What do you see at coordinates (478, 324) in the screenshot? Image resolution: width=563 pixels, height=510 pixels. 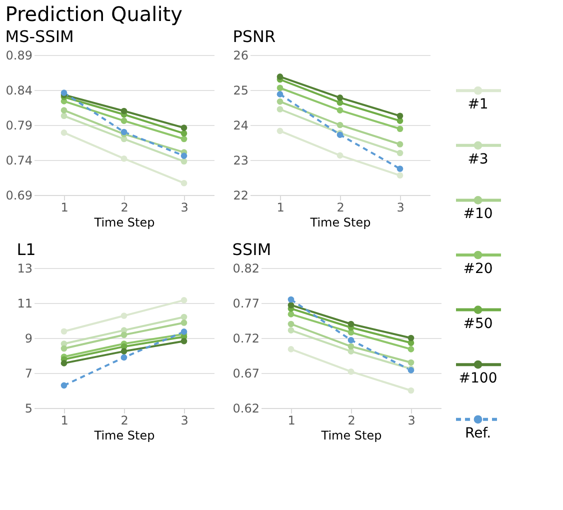 I see `legend-label: #50` at bounding box center [478, 324].